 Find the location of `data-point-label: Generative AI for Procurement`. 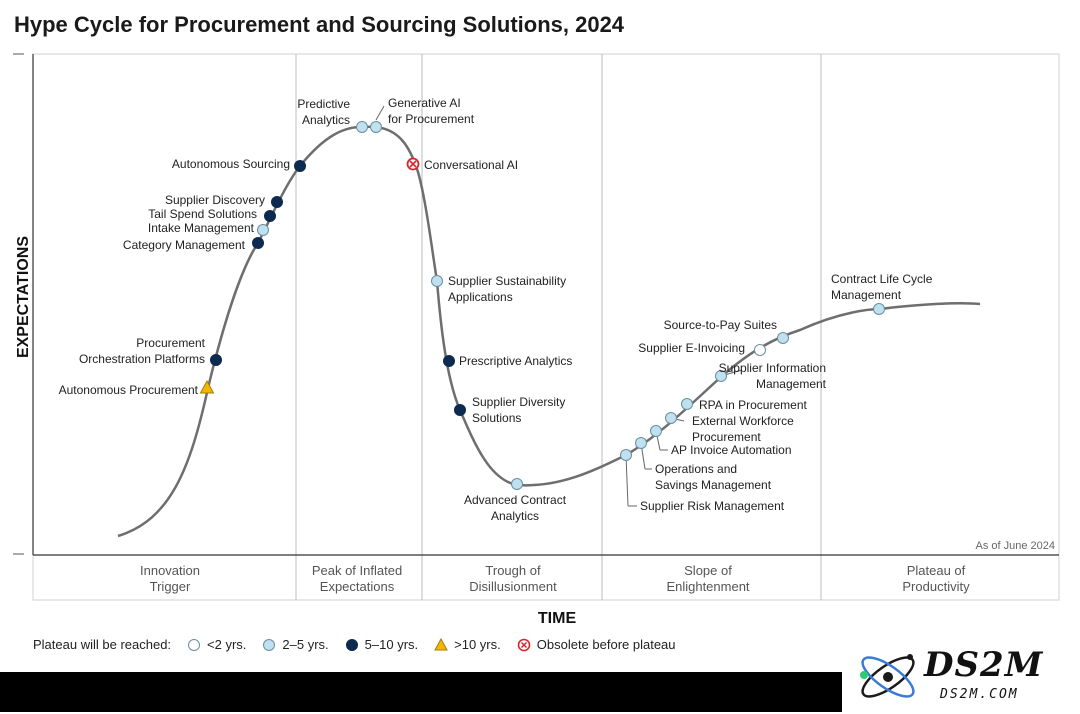

data-point-label: Generative AI for Procurement is located at coordinates (431, 111).